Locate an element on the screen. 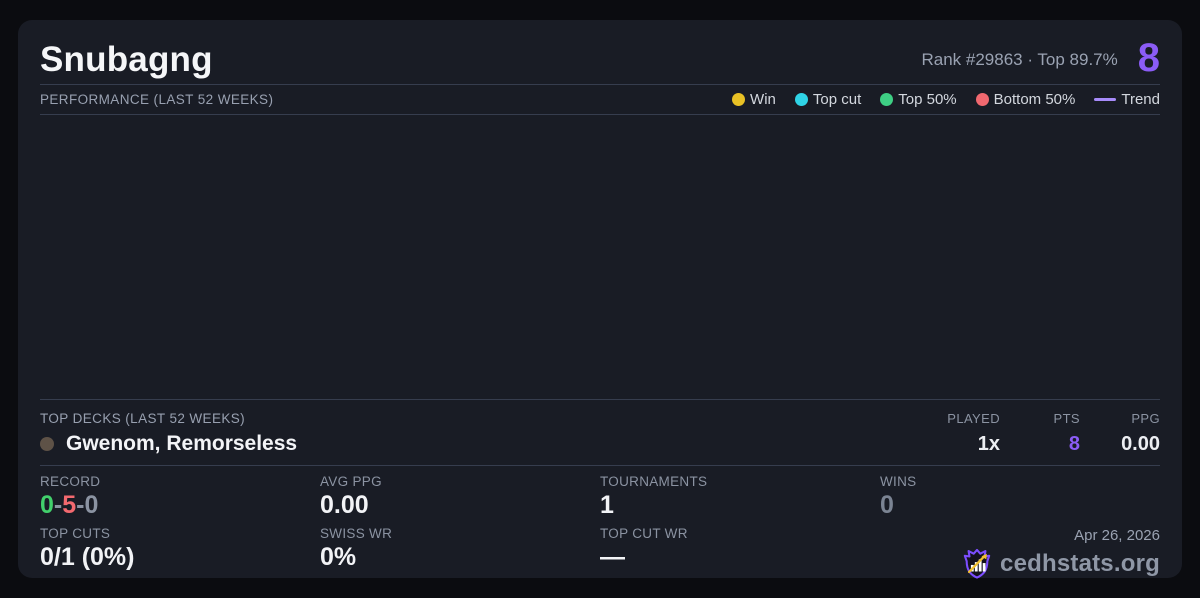 Image resolution: width=1200 pixels, height=598 pixels. stat-label: TOP CUTS is located at coordinates (75, 533).